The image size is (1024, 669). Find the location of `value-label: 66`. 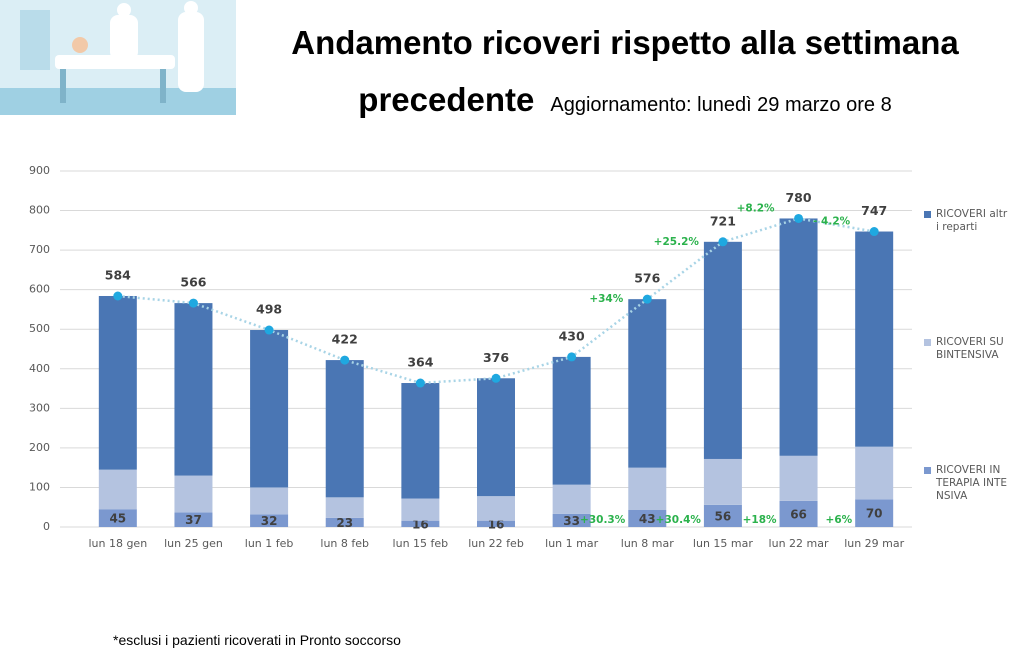

value-label: 66 is located at coordinates (798, 514).